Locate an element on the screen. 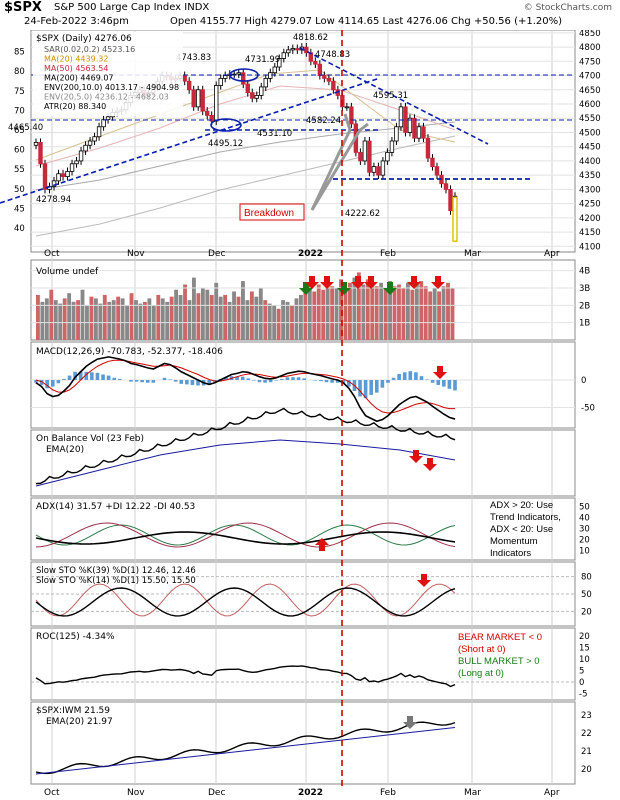 The width and height of the screenshot is (620, 800). roc-note-line: BEAR MARKET < 0 is located at coordinates (500, 637).